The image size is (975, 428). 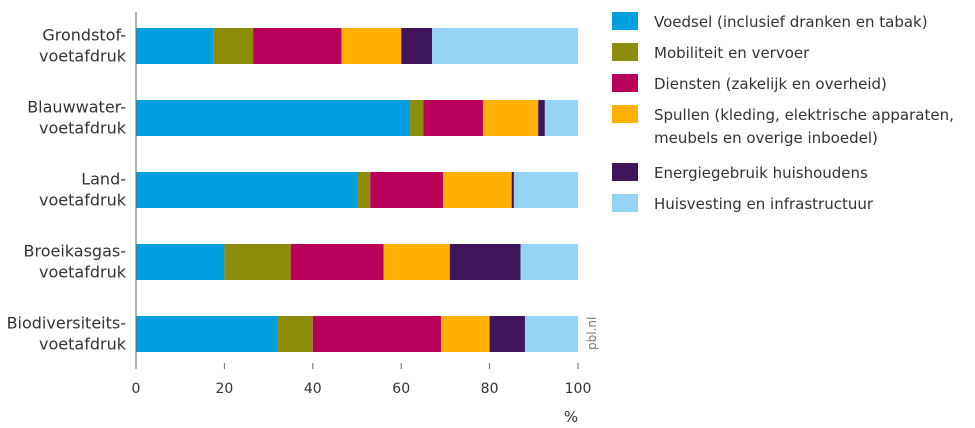 What do you see at coordinates (401, 389) in the screenshot?
I see `x-tick-label-3: 60` at bounding box center [401, 389].